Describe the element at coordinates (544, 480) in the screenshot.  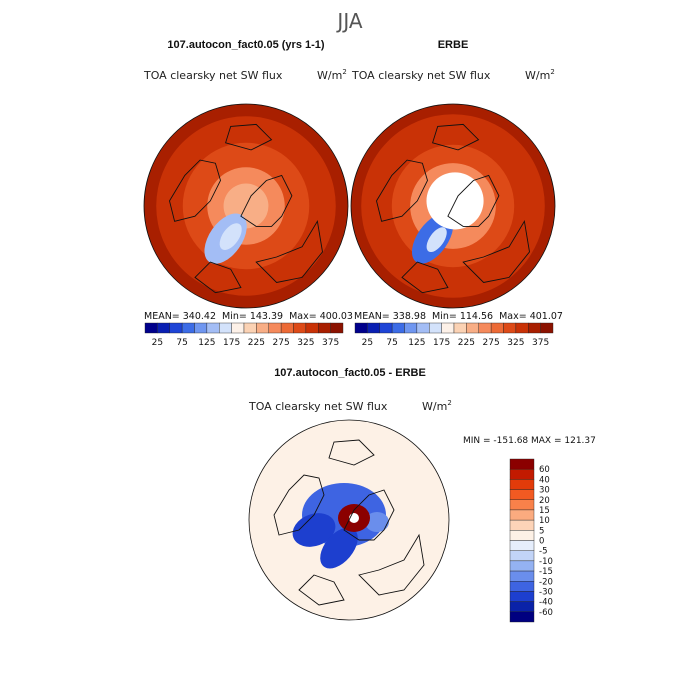
I see `diff-colorbar-label-1: 40` at that location.